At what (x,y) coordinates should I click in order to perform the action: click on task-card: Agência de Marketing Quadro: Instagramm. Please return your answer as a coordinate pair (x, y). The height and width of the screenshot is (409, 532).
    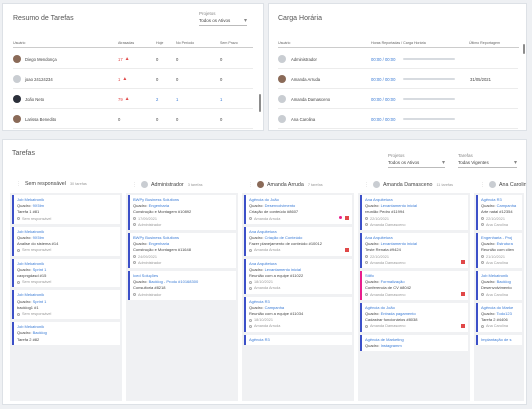
    Looking at the image, I should click on (414, 343).